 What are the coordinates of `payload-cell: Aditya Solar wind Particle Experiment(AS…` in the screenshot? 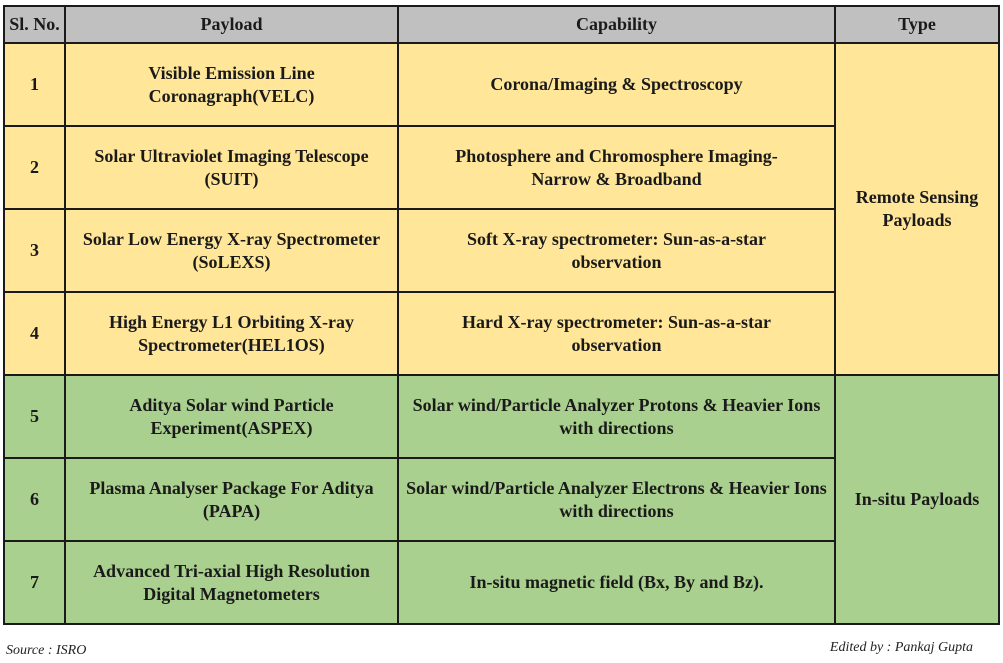 It's located at (231, 416).